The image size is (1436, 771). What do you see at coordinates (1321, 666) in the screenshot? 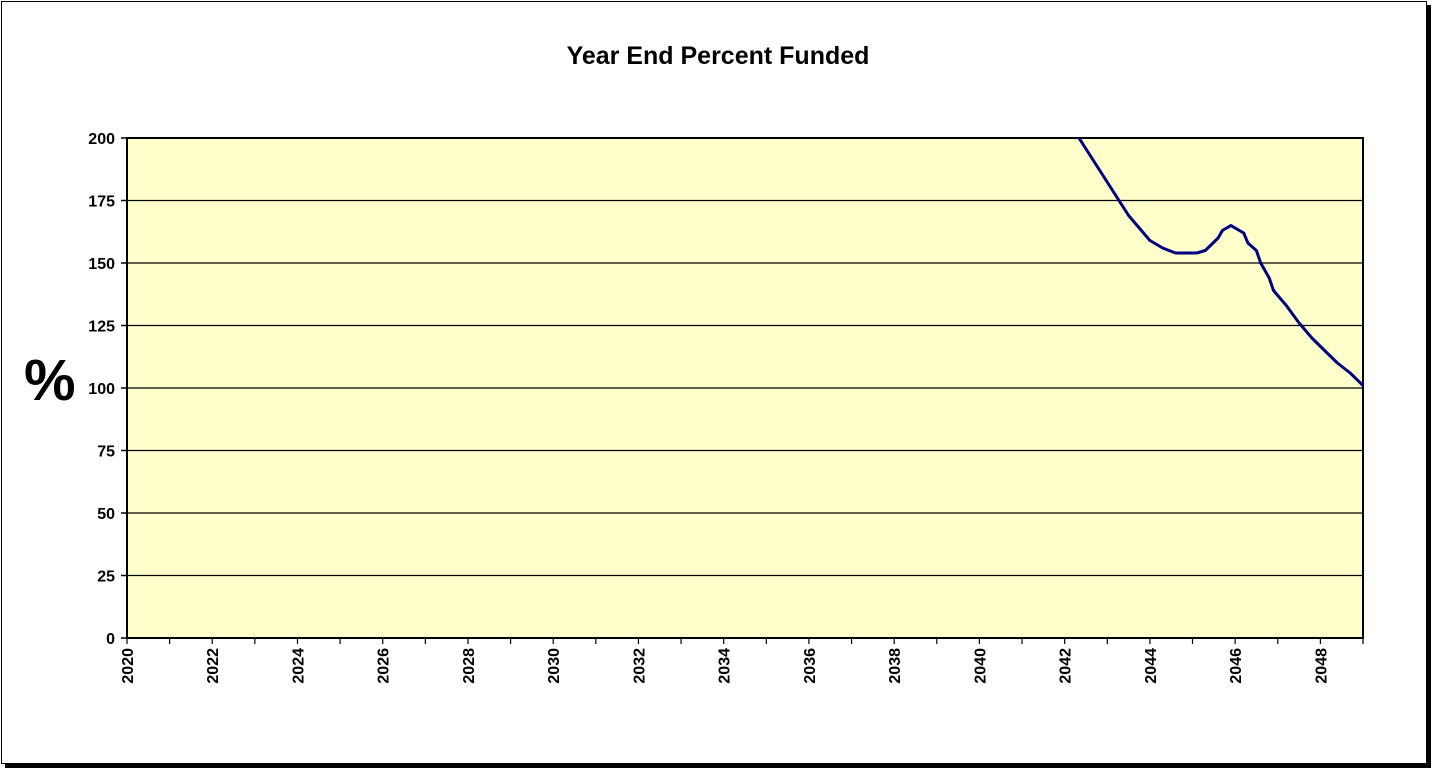
I see `x-tick-label: 2048` at bounding box center [1321, 666].